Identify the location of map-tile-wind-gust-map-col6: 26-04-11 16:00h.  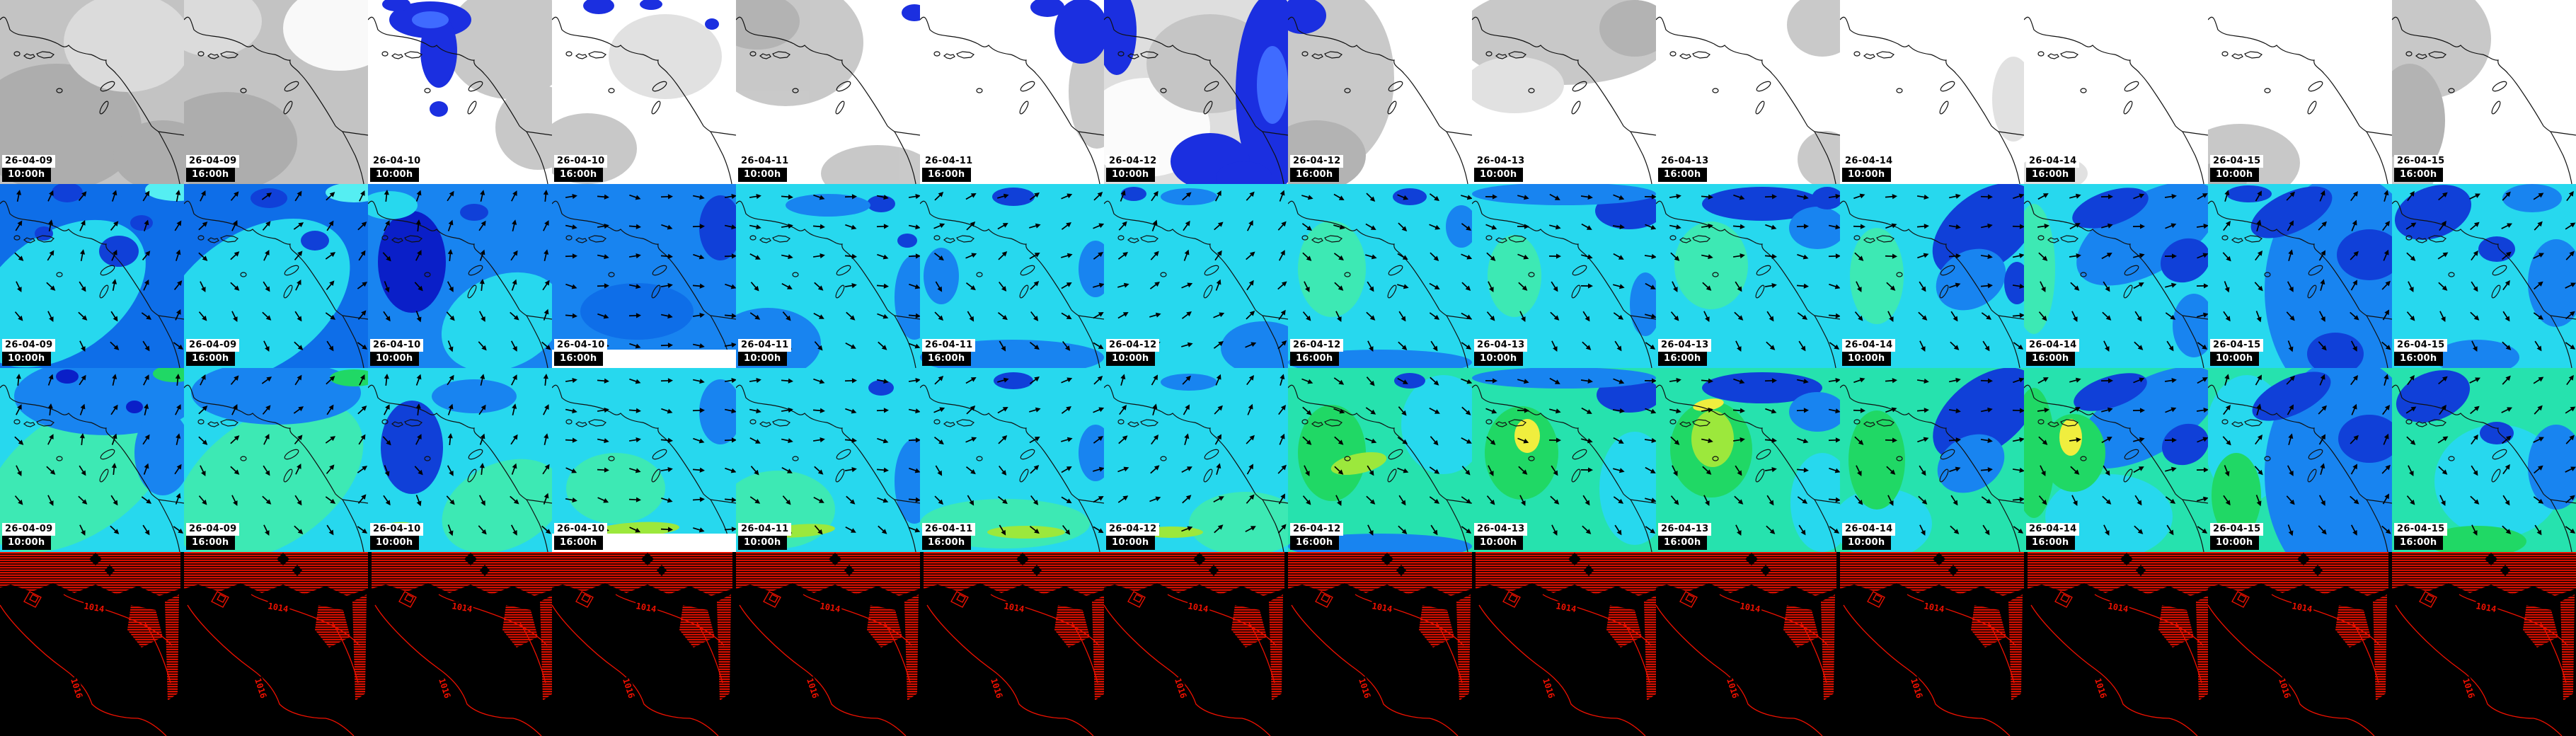
(1012, 460).